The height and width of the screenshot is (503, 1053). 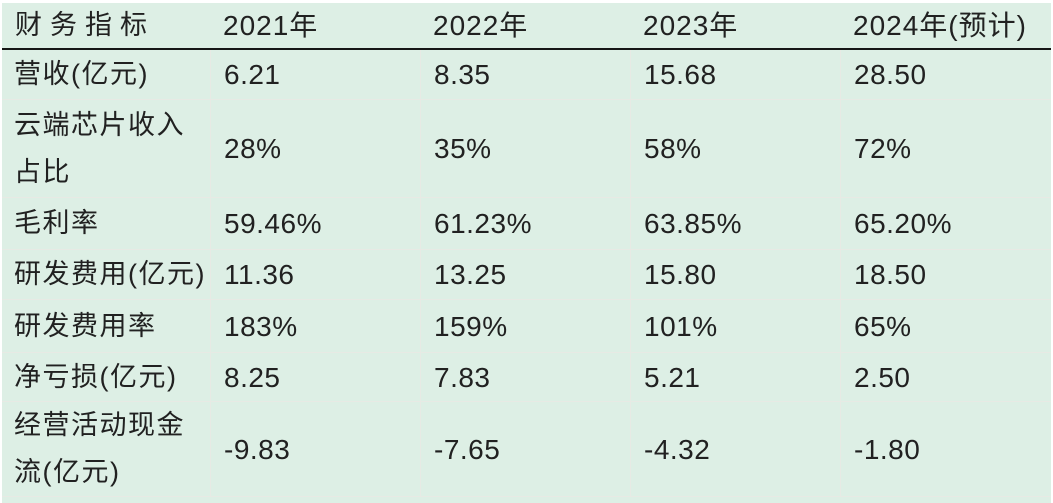 I want to click on row-label-cell: 净亏损(亿元), so click(x=96, y=376).